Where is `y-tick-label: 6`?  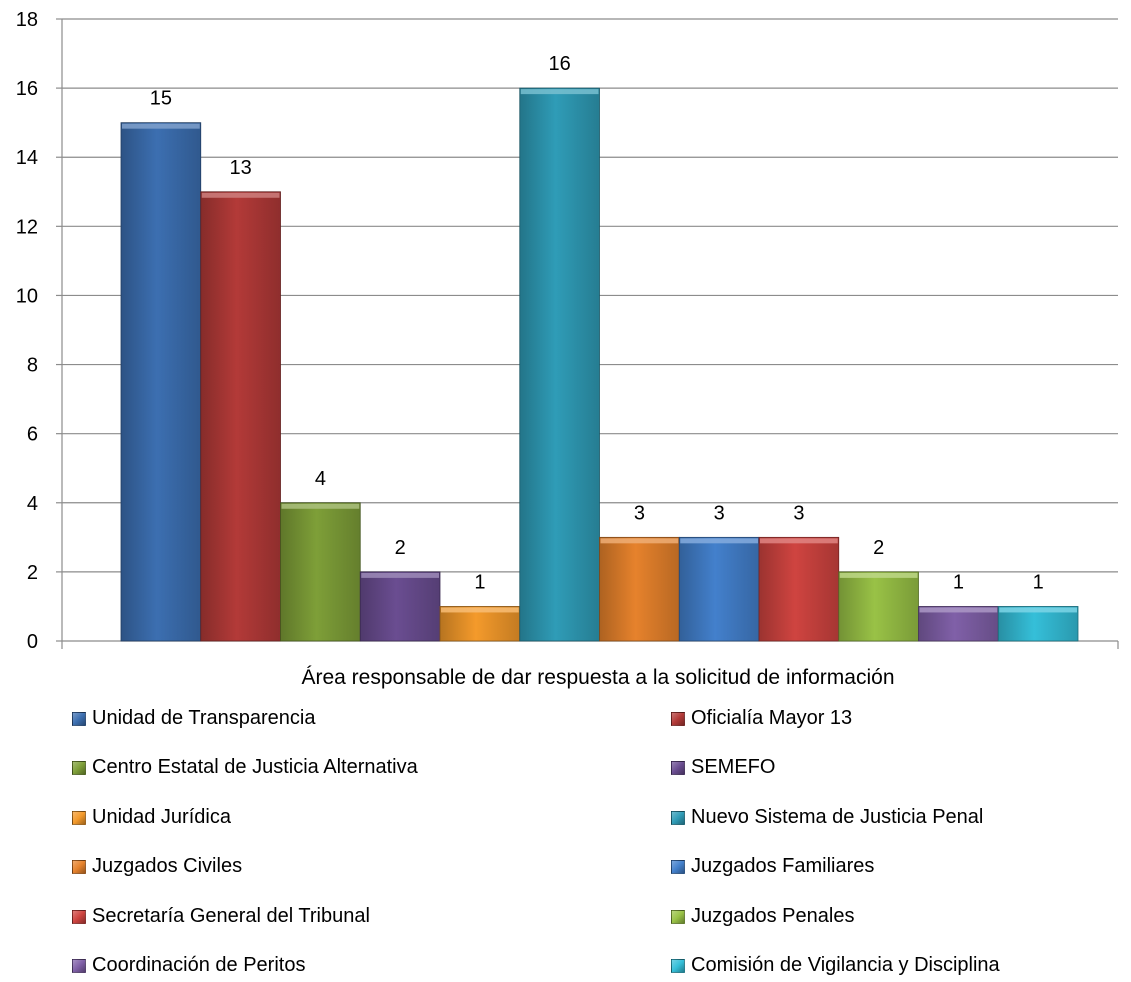 y-tick-label: 6 is located at coordinates (32, 435).